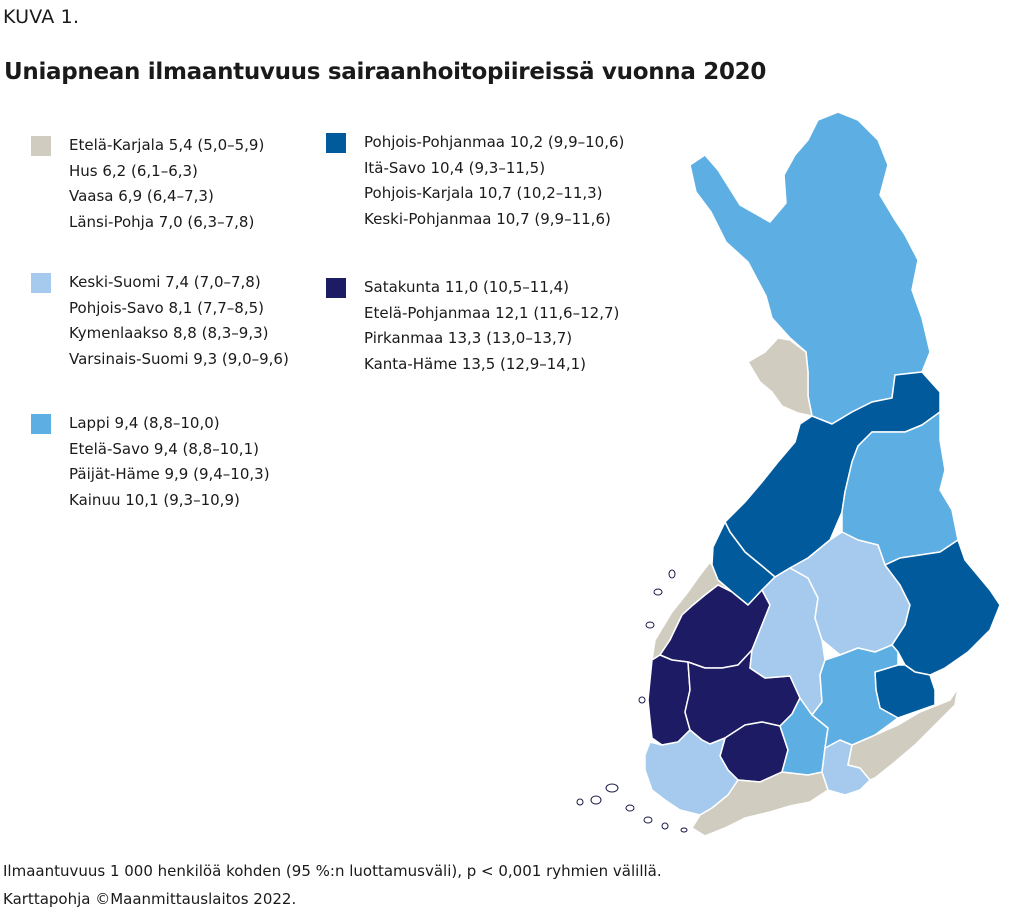 The image size is (1024, 917). What do you see at coordinates (669, 700) in the screenshot?
I see `region-satakunta` at bounding box center [669, 700].